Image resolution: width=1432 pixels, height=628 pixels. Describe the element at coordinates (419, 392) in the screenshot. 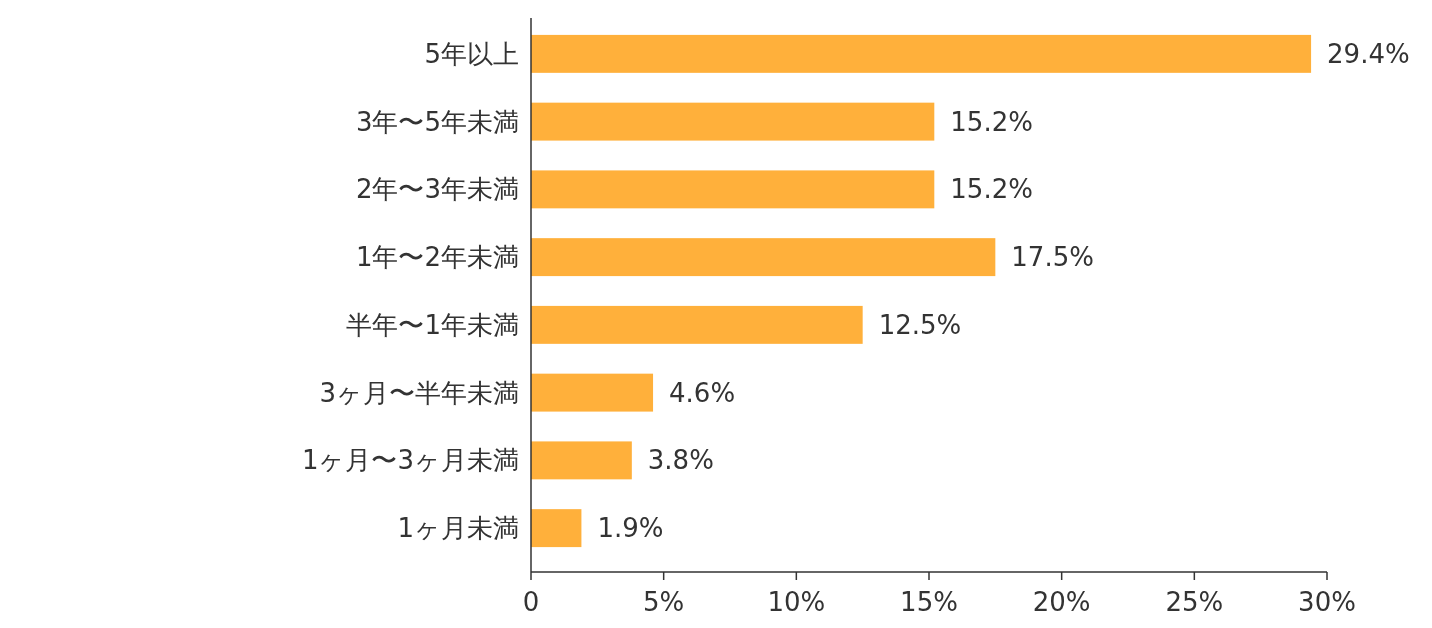

I see `y-tick-label: 3ヶ月〜半年未満` at that location.